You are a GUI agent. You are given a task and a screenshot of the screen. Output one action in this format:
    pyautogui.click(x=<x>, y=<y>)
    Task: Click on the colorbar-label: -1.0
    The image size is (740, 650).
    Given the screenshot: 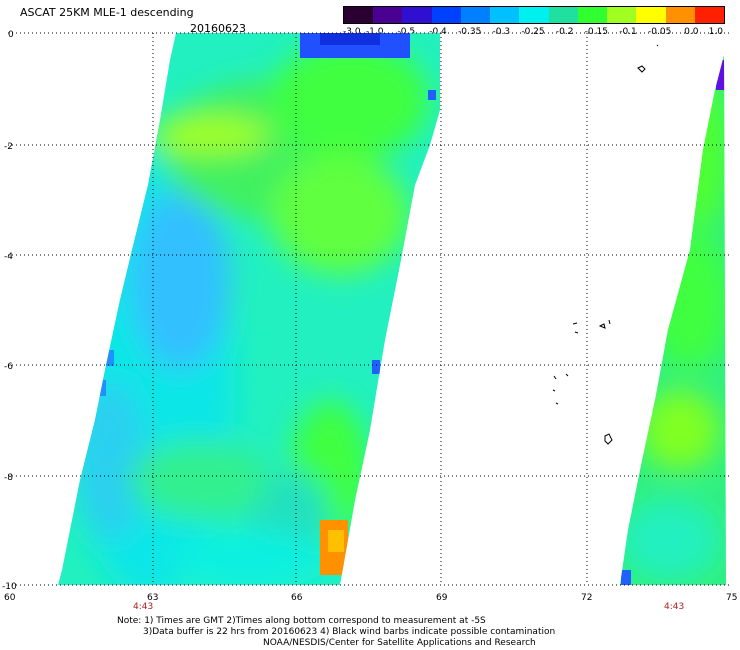 What is the action you would take?
    pyautogui.click(x=374, y=32)
    